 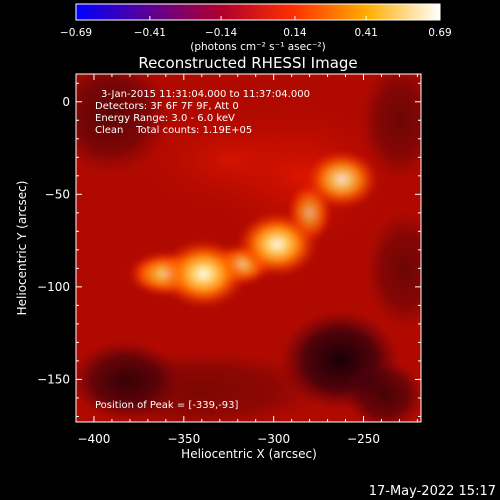 I want to click on x-tick-label: −400, so click(x=93, y=439).